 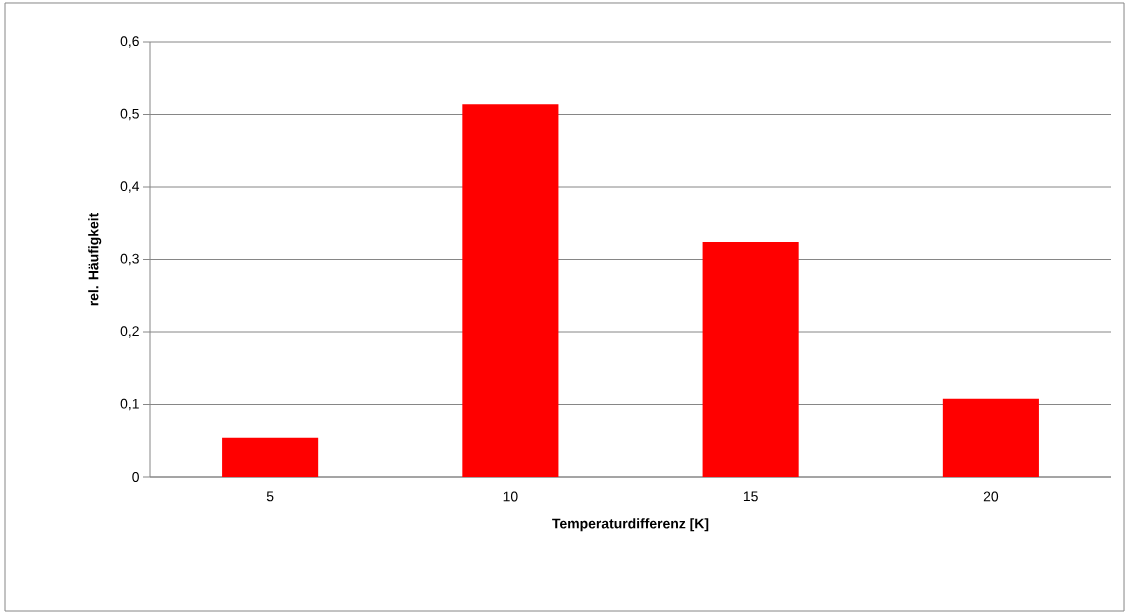 I want to click on y-tick-label: 0,5, so click(x=129, y=114).